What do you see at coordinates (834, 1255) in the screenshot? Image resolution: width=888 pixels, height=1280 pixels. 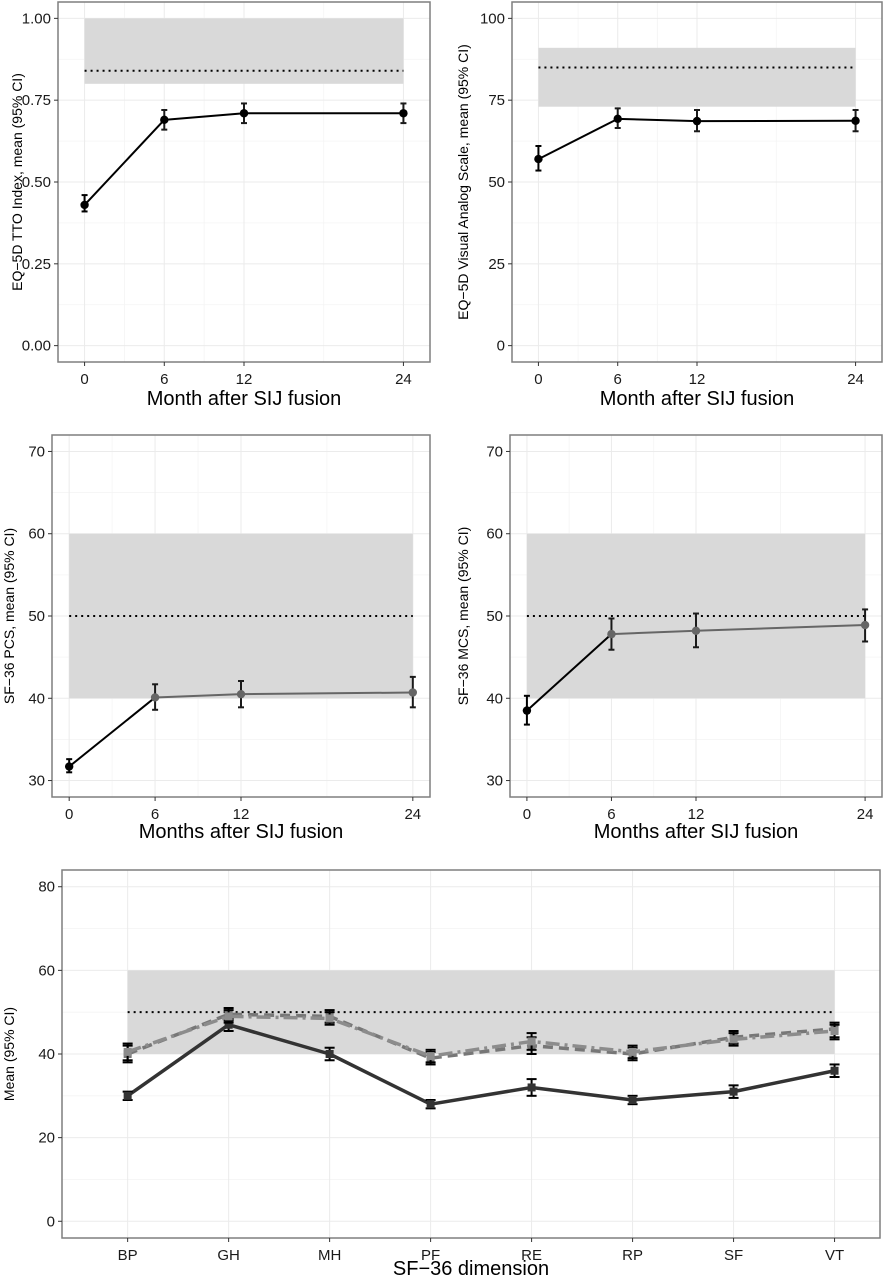 I see `x-tick-label: VT` at bounding box center [834, 1255].